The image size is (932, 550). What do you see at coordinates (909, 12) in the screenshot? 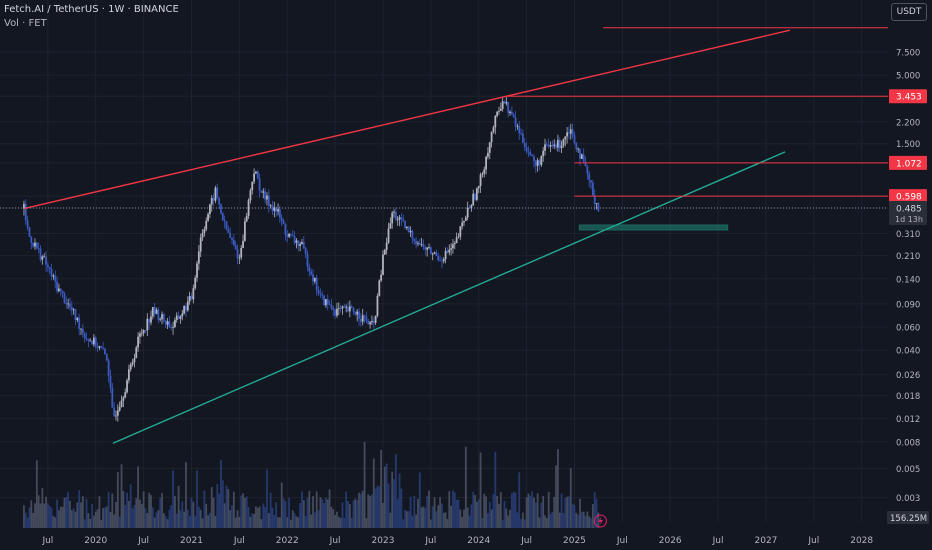
I see `currency-button: USDT` at bounding box center [909, 12].